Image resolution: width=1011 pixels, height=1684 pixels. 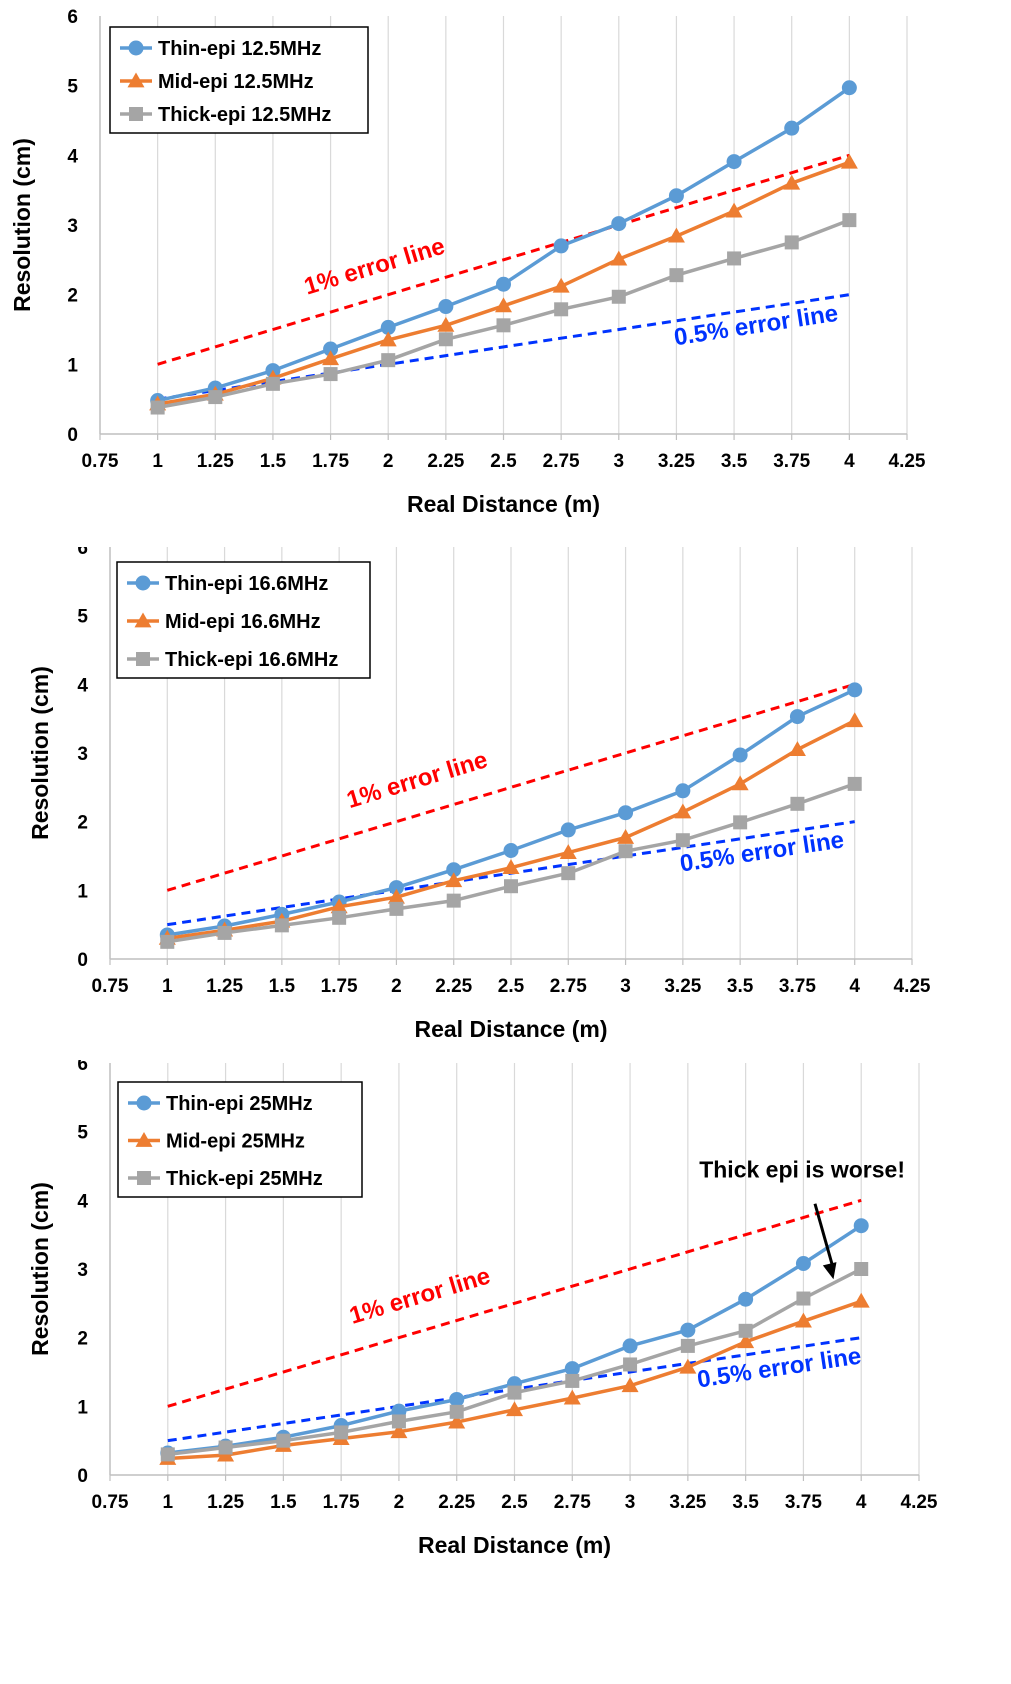 What do you see at coordinates (235, 1142) in the screenshot?
I see `legend-label: Mid-epi 25MHz` at bounding box center [235, 1142].